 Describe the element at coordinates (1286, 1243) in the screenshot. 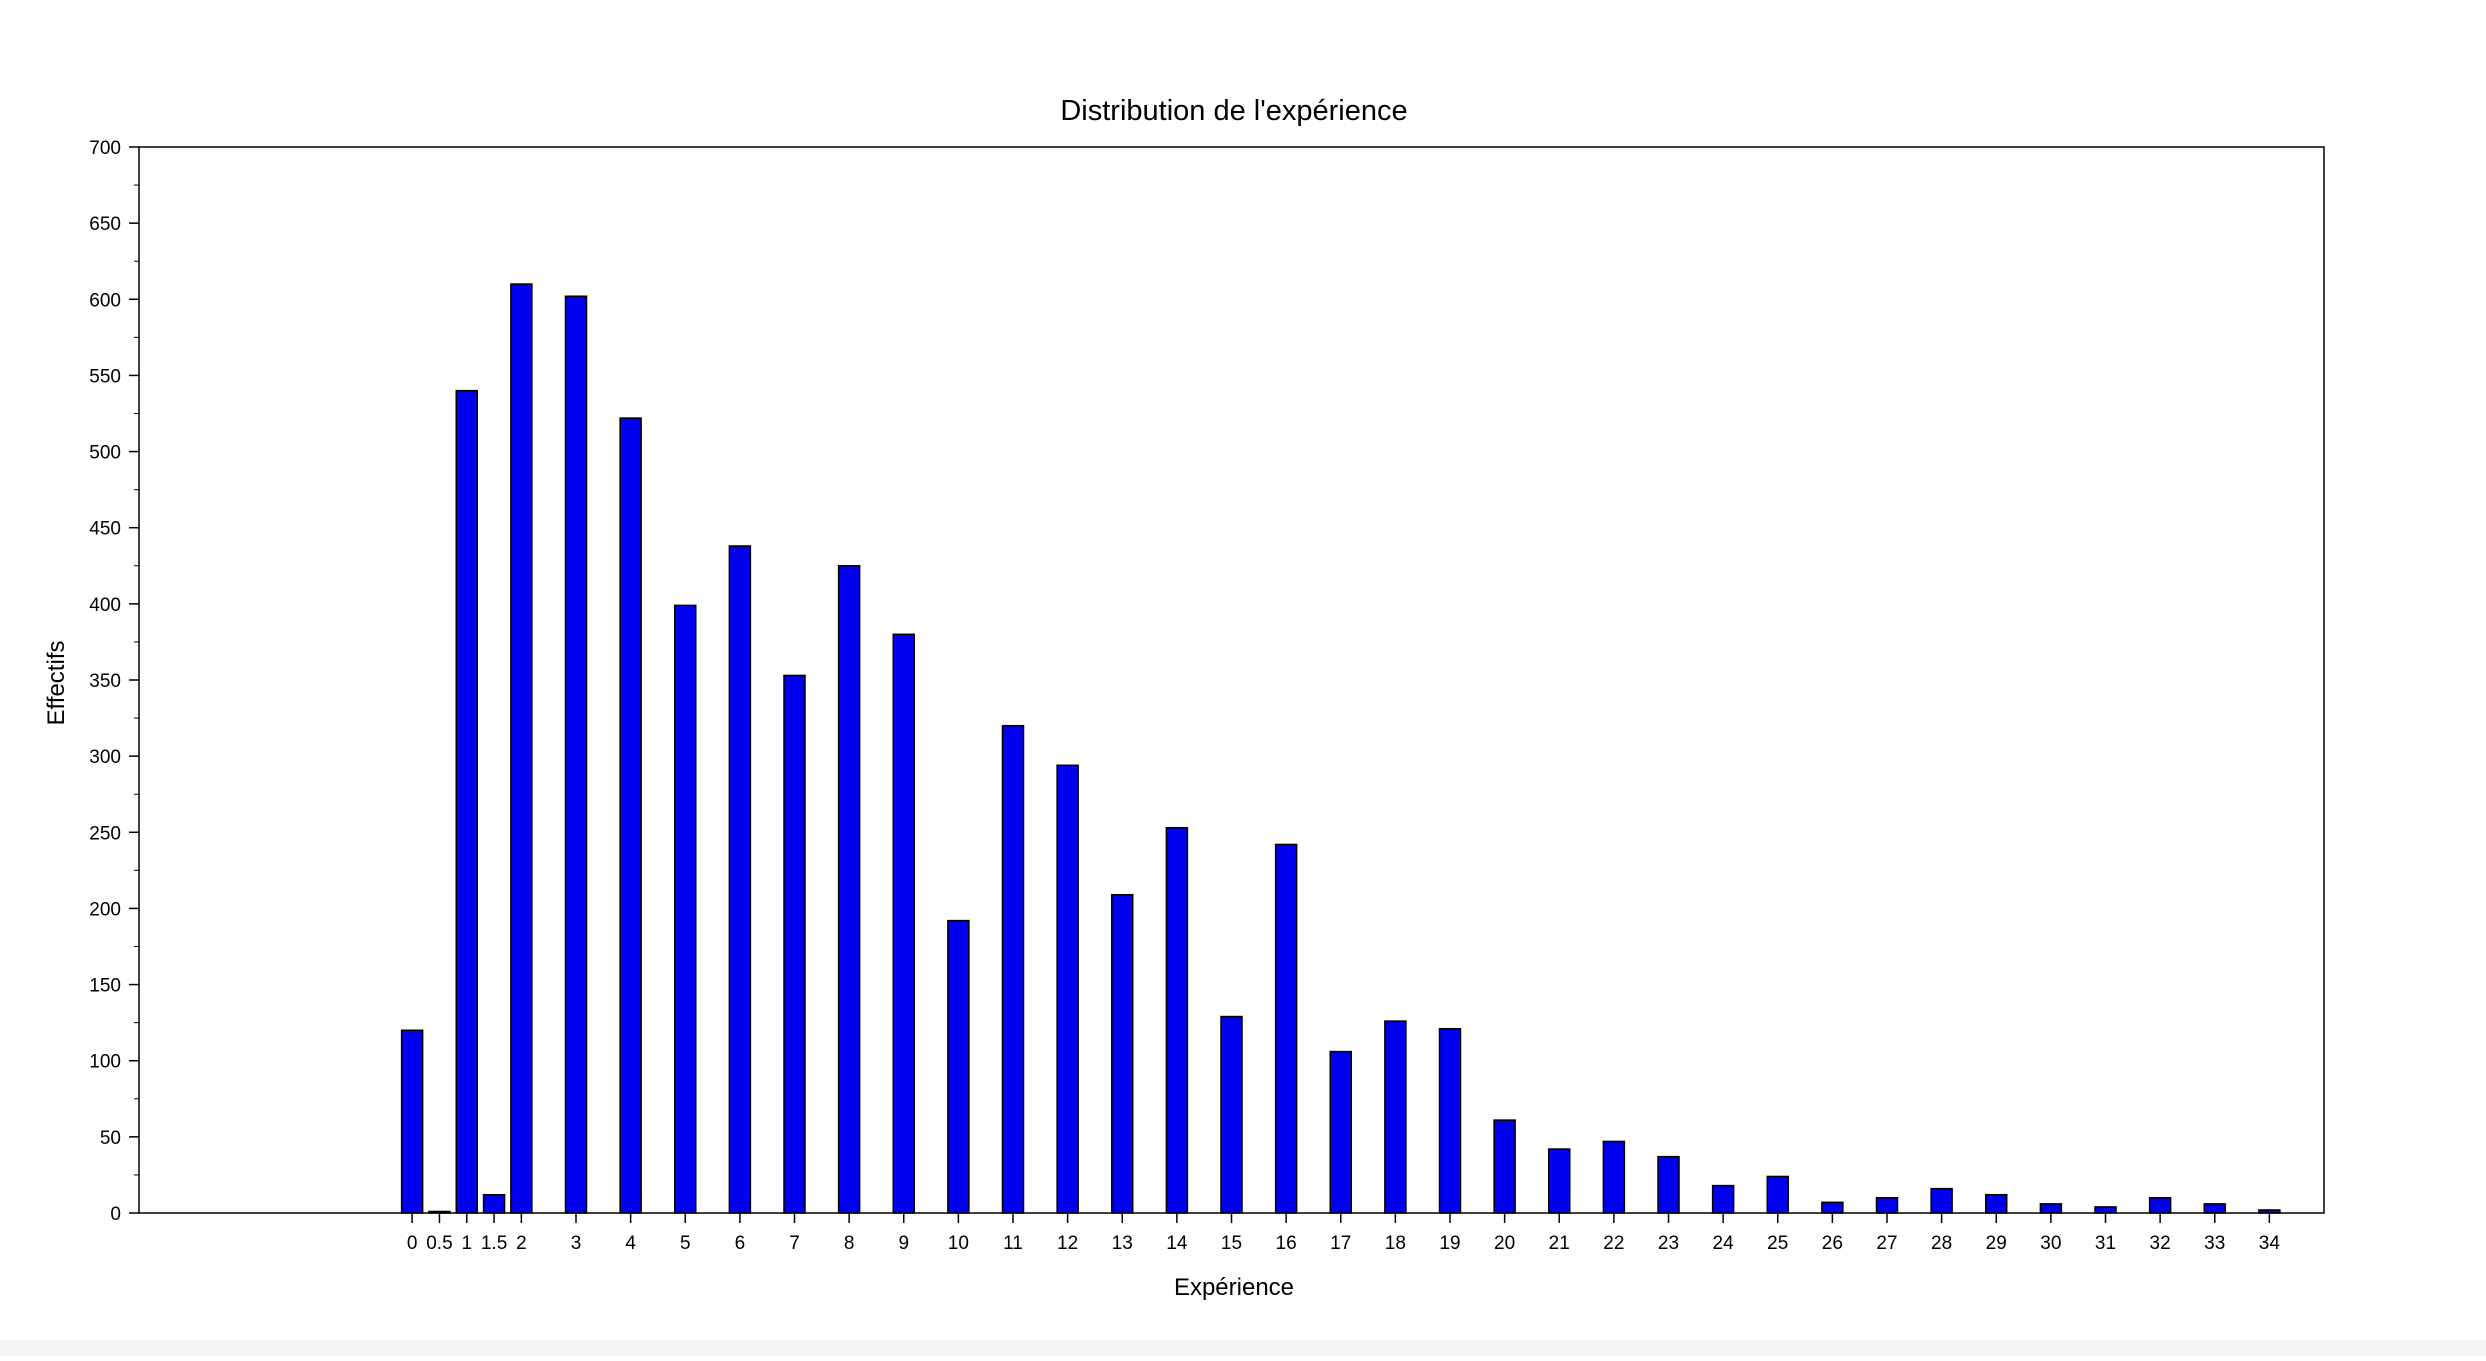

I see `x-tick-label: 16` at that location.